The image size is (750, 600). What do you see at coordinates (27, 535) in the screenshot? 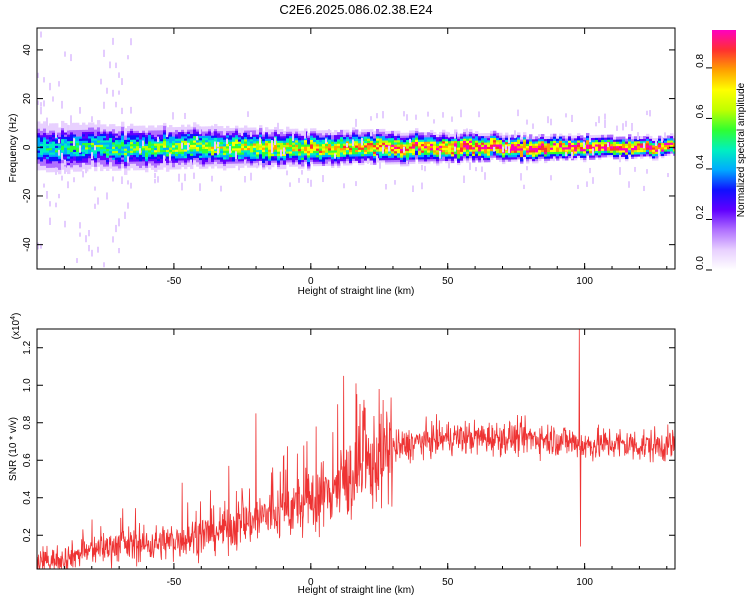
I see `y-tick-label: 0.2` at bounding box center [27, 535].